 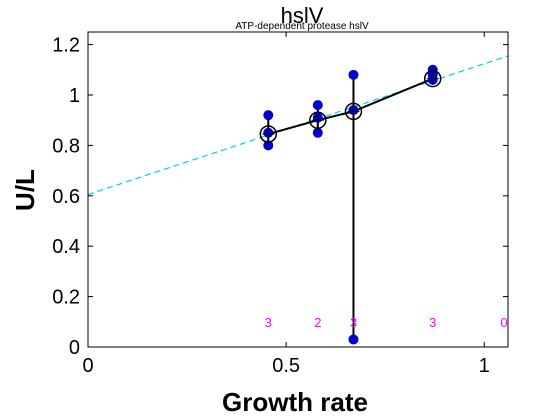 I want to click on y-tick-label: 0.8, so click(x=66, y=146).